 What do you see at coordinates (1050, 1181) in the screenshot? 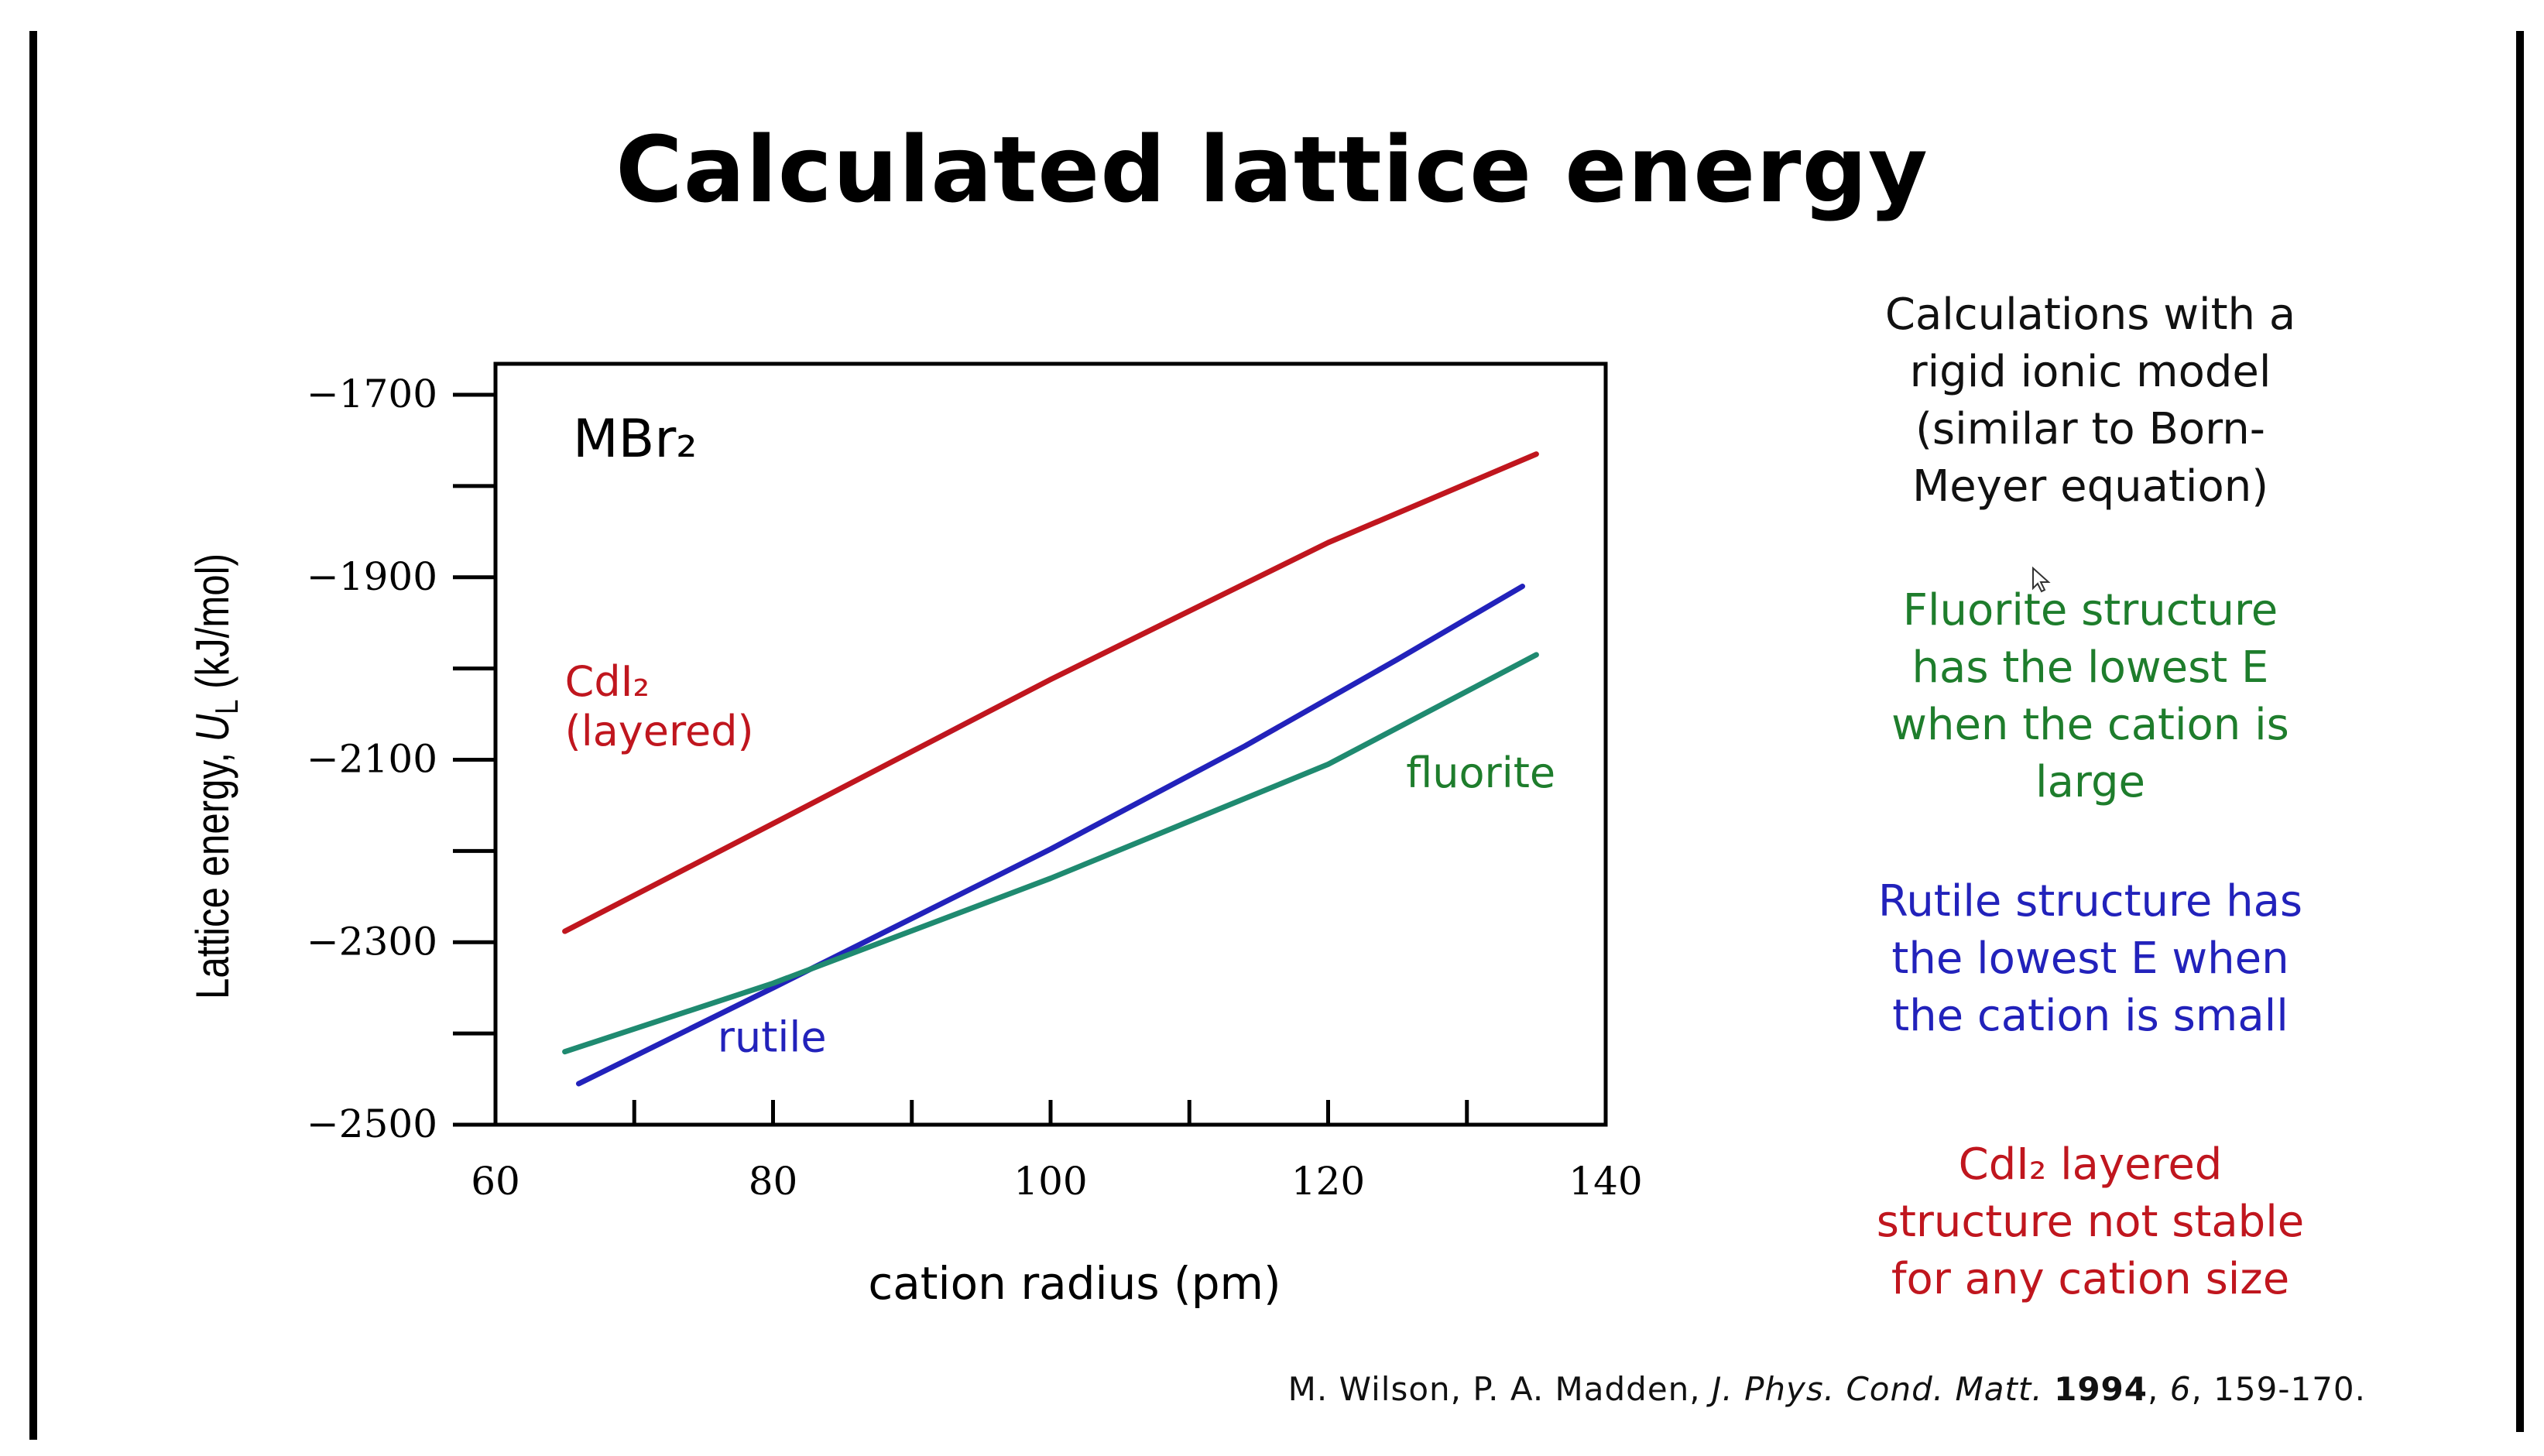
I see `x-tick-label: 100` at bounding box center [1050, 1181].